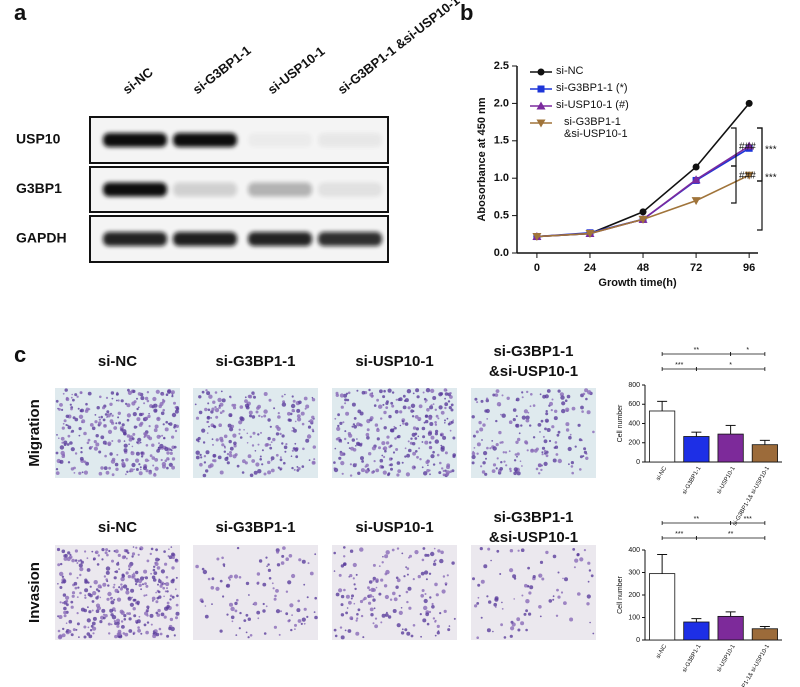 The width and height of the screenshot is (800, 687). Describe the element at coordinates (596, 128) in the screenshot. I see `legend-entry: si-G3BP1-1 &si-USP10-1` at that location.